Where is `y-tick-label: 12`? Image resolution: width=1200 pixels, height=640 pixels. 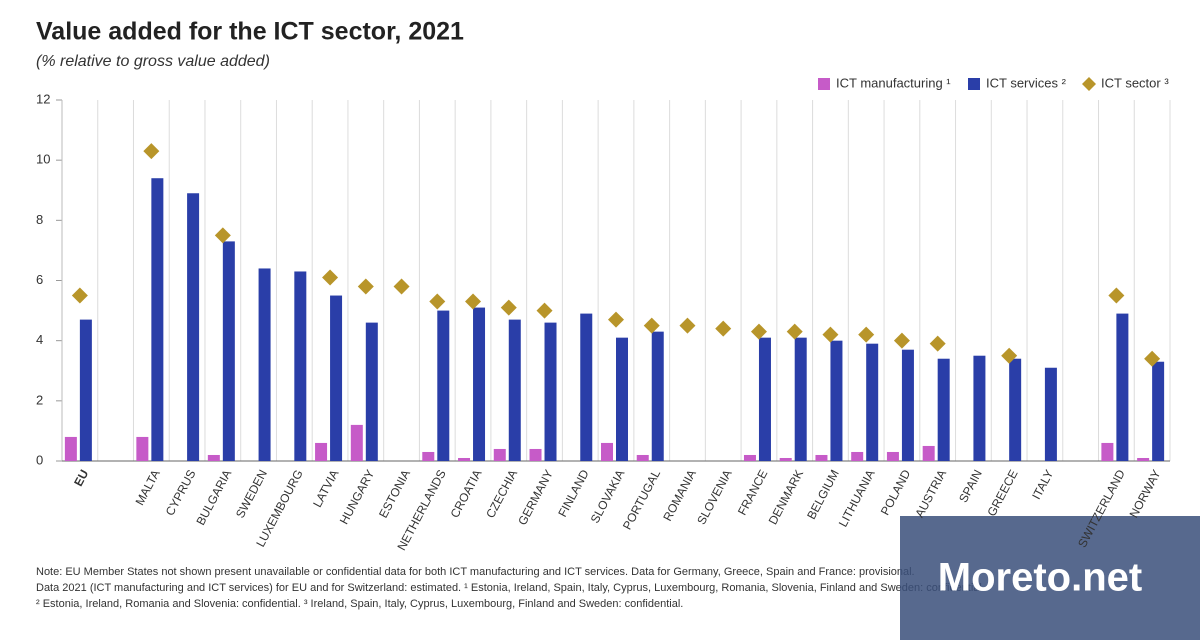
y-tick-label: 12 is located at coordinates (43, 98).